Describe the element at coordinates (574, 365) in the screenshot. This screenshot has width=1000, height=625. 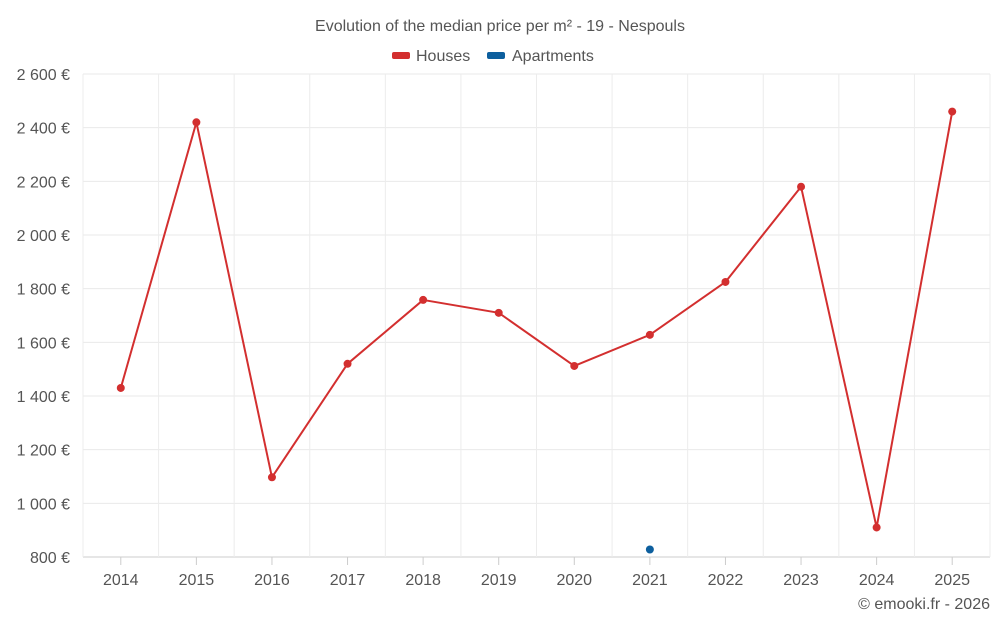
I see `point-houses-2020` at that location.